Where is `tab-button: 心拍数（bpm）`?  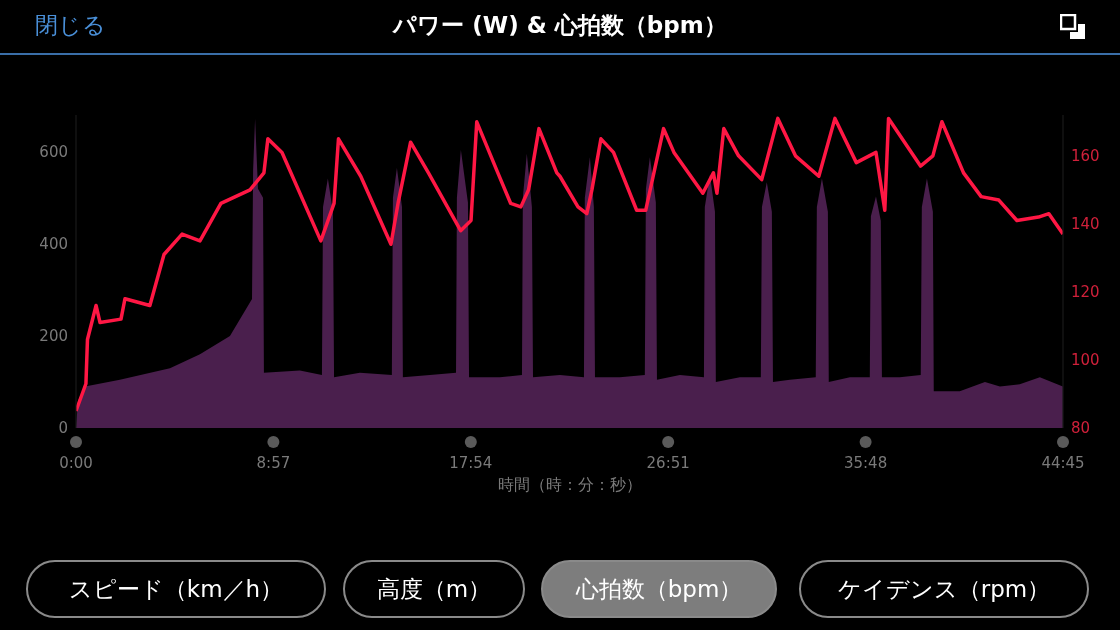
tab-button: 心拍数（bpm） is located at coordinates (659, 589).